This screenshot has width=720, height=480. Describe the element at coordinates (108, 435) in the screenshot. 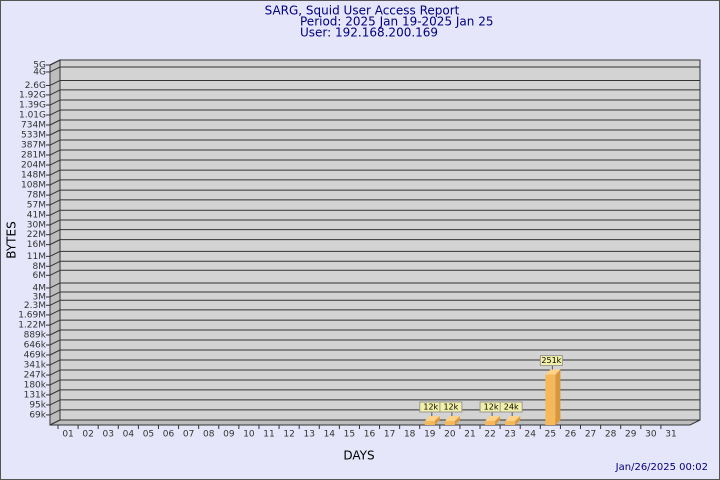

I see `x-tick-label: 03` at that location.